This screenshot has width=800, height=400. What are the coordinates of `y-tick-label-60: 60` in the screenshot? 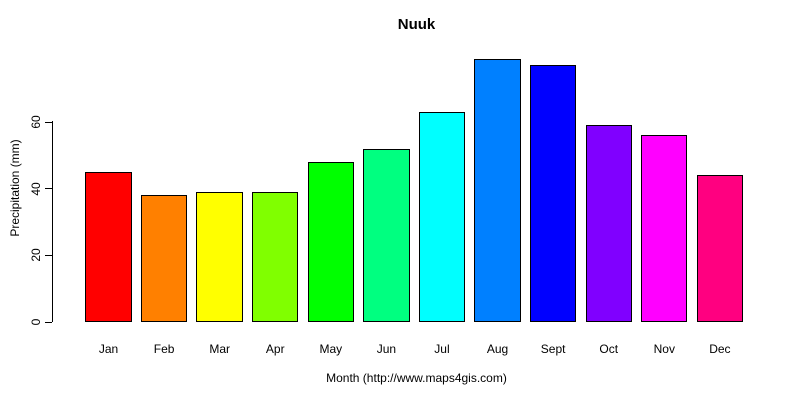 It's located at (36, 122).